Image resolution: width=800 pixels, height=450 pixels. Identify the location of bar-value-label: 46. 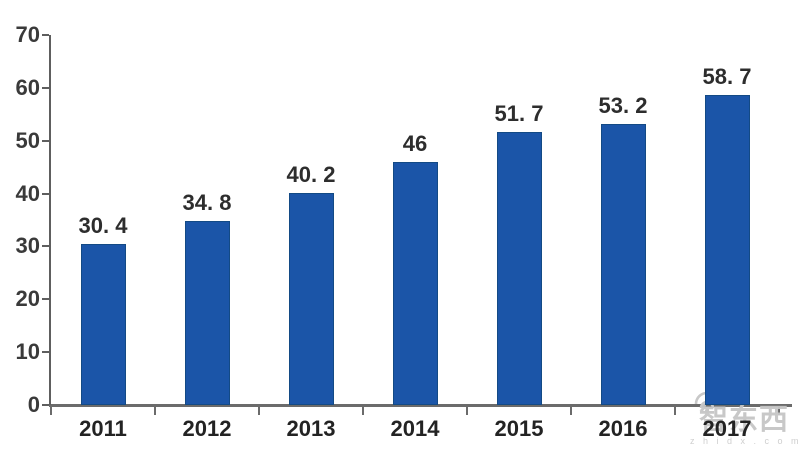
(415, 143).